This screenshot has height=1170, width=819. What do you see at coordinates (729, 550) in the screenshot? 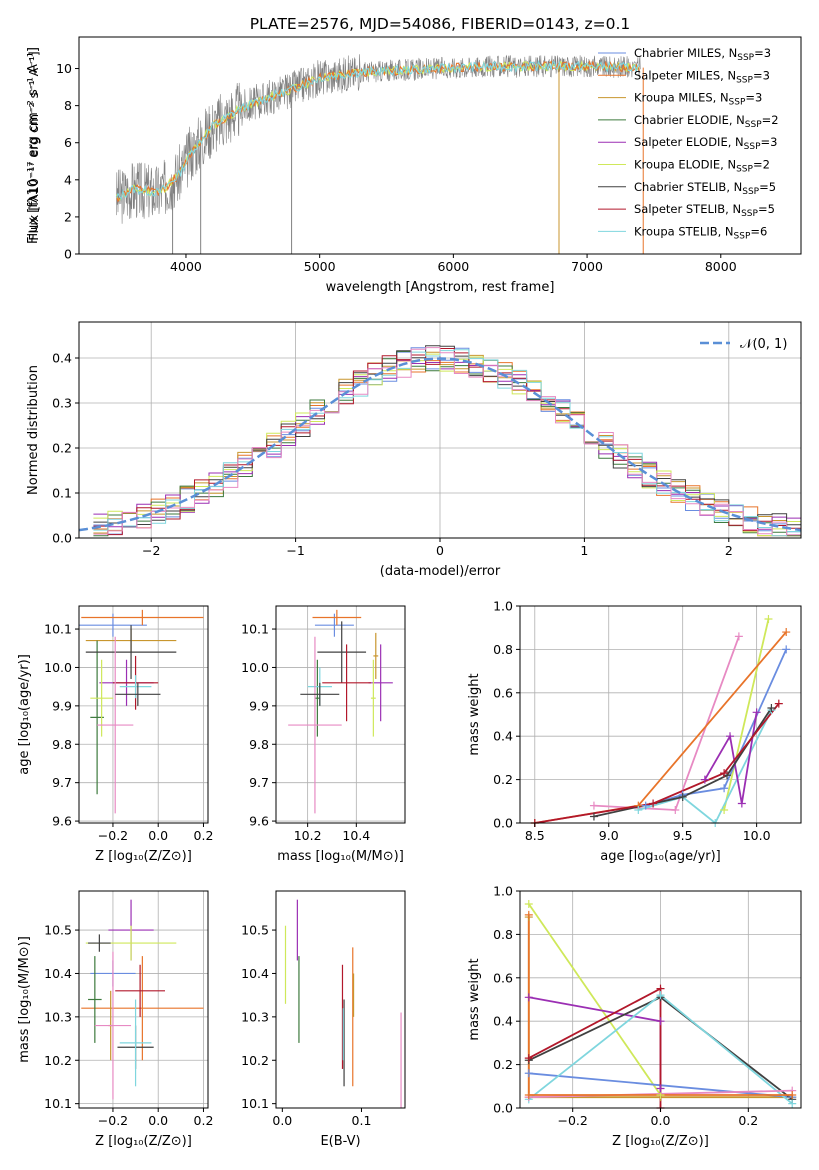
I see `x-tick-label: 2` at bounding box center [729, 550].